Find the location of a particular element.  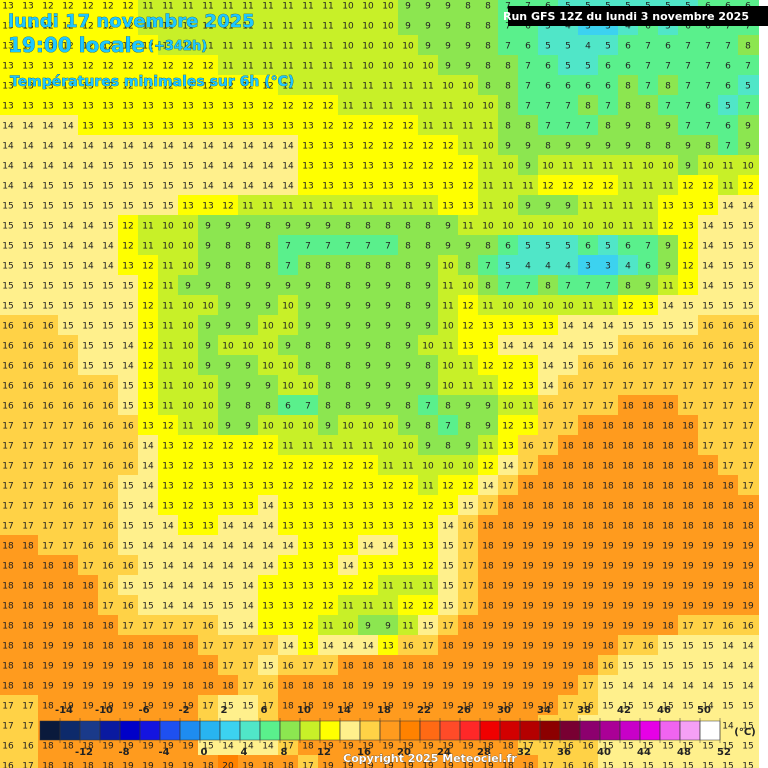

run-info: Run GFS 12Z du lundi 3 novembre 2025 is located at coordinates (626, 16).